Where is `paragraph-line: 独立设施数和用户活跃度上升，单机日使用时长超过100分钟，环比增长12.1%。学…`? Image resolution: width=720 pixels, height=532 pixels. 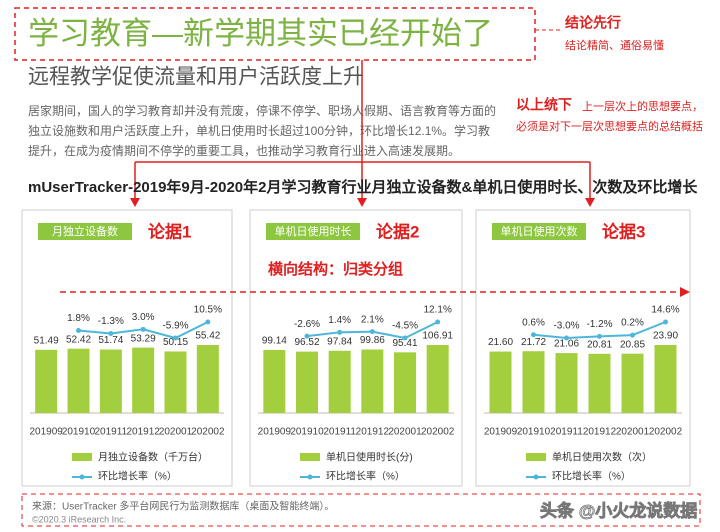 paragraph-line: 独立设施数和用户活跃度上升，单机日使用时长超过100分钟，环比增长12.1%。学… is located at coordinates (259, 130).